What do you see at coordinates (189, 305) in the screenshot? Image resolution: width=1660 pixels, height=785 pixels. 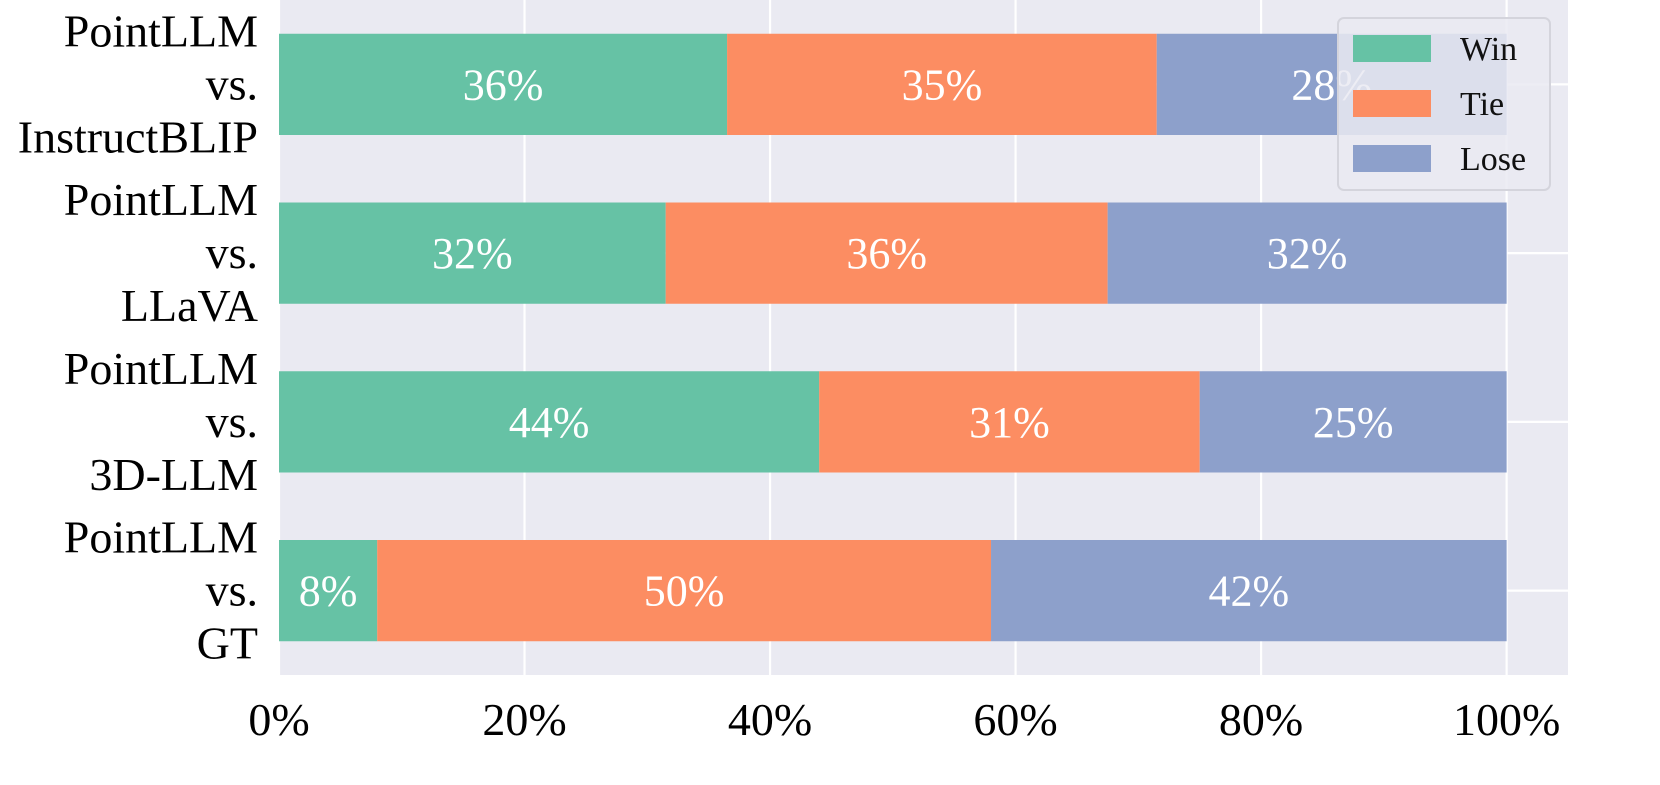 I see `category-label: LLaVA` at bounding box center [189, 305].